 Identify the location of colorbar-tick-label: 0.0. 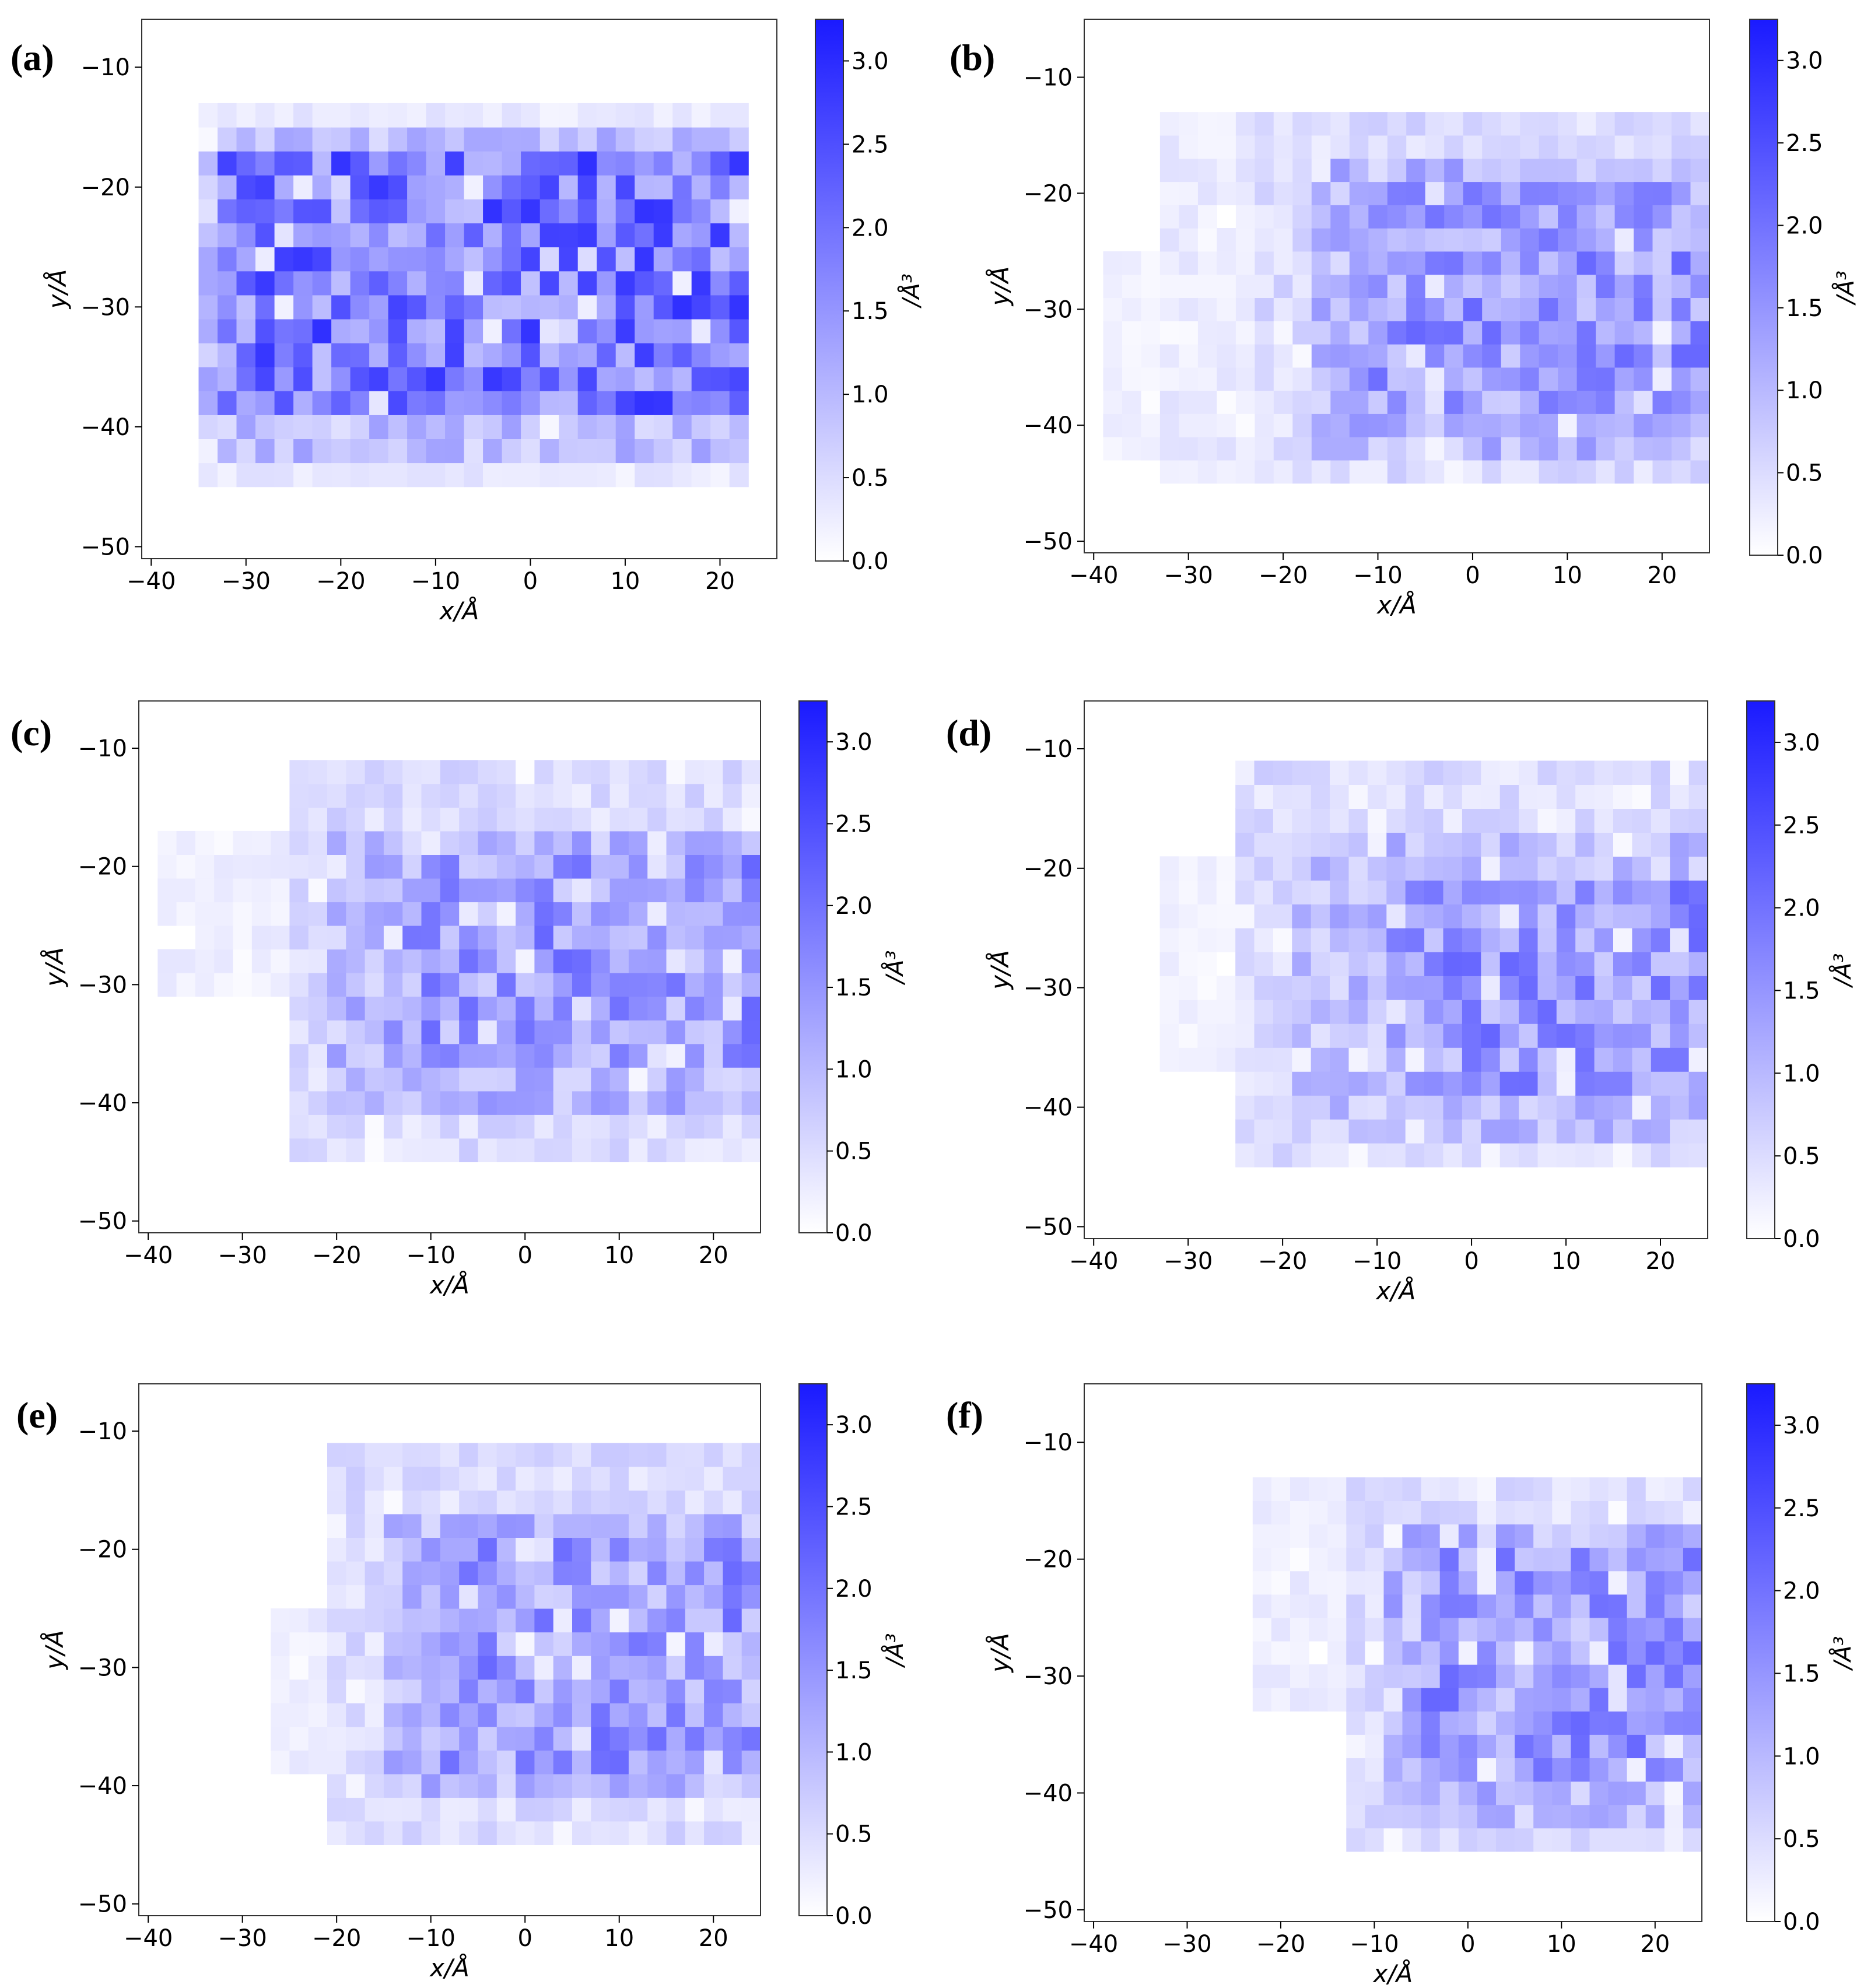
(854, 1916).